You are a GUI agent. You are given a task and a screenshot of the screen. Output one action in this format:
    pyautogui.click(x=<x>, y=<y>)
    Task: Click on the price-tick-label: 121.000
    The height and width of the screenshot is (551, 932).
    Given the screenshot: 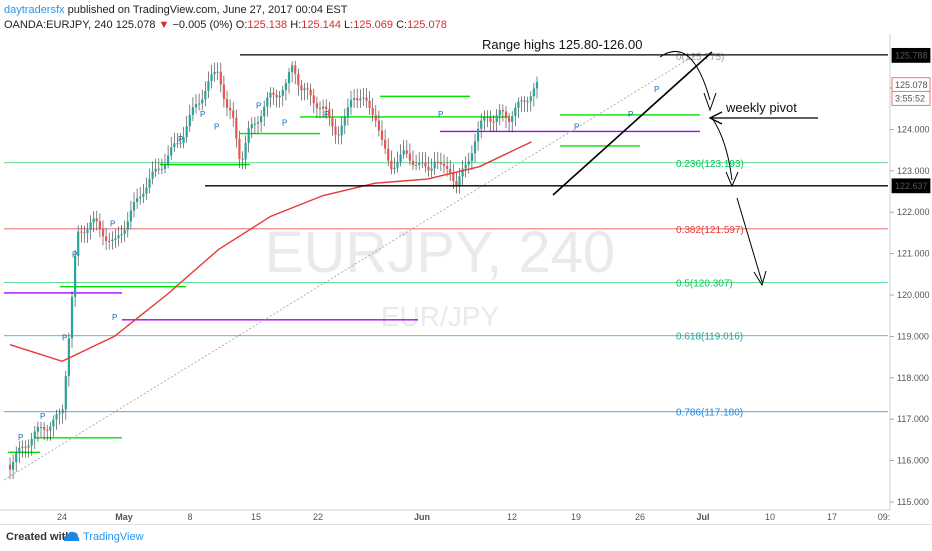 What is the action you would take?
    pyautogui.click(x=913, y=254)
    